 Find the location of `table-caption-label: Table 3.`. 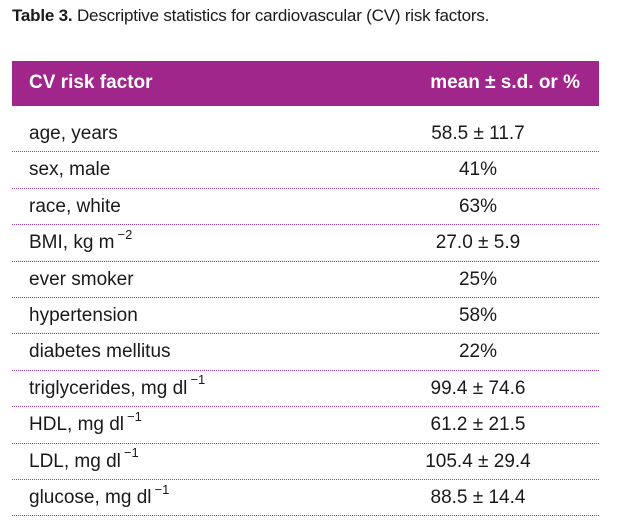

table-caption-label: Table 3. is located at coordinates (42, 15).